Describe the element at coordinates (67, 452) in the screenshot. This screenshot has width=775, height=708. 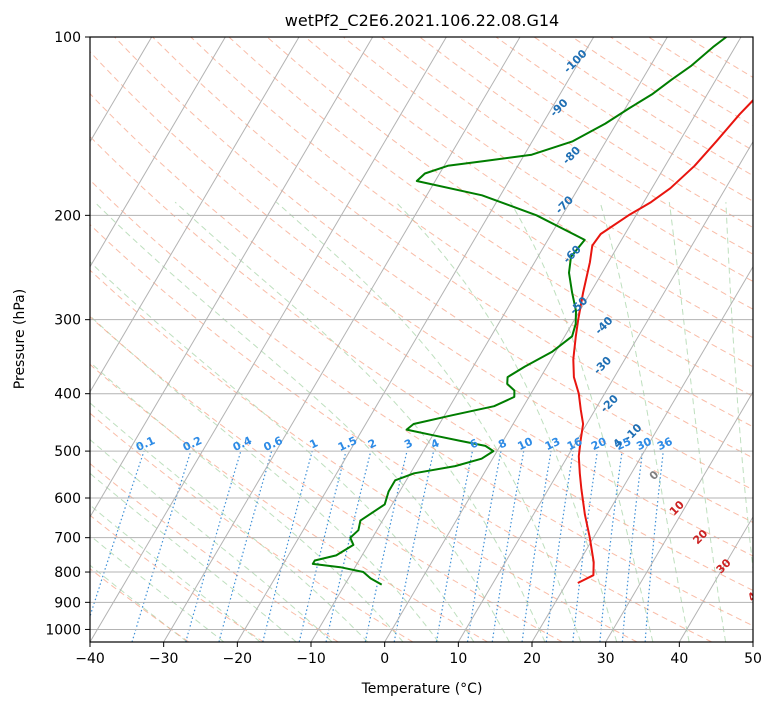
I see `y-tick-label: 500` at that location.